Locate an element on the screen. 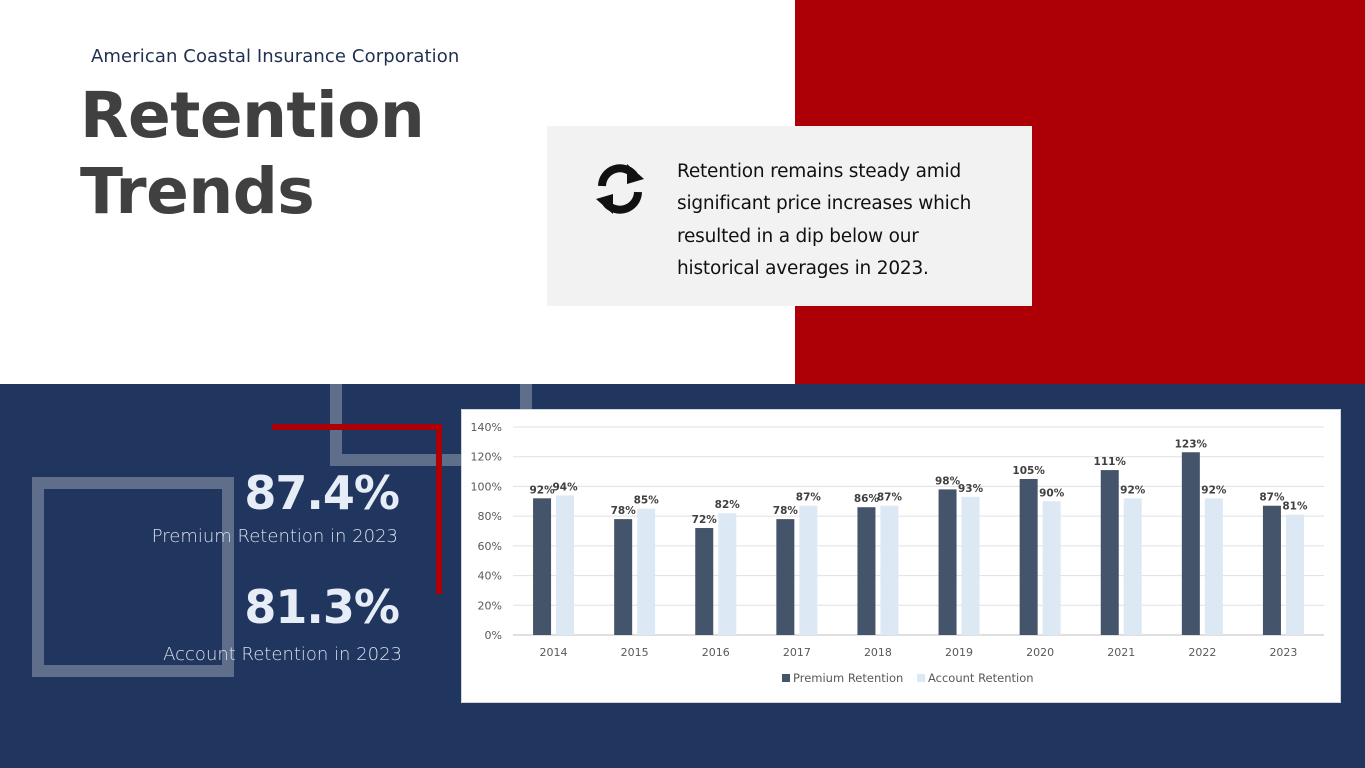 This screenshot has height=768, width=1365. callout-line: significant price increases which is located at coordinates (824, 204).